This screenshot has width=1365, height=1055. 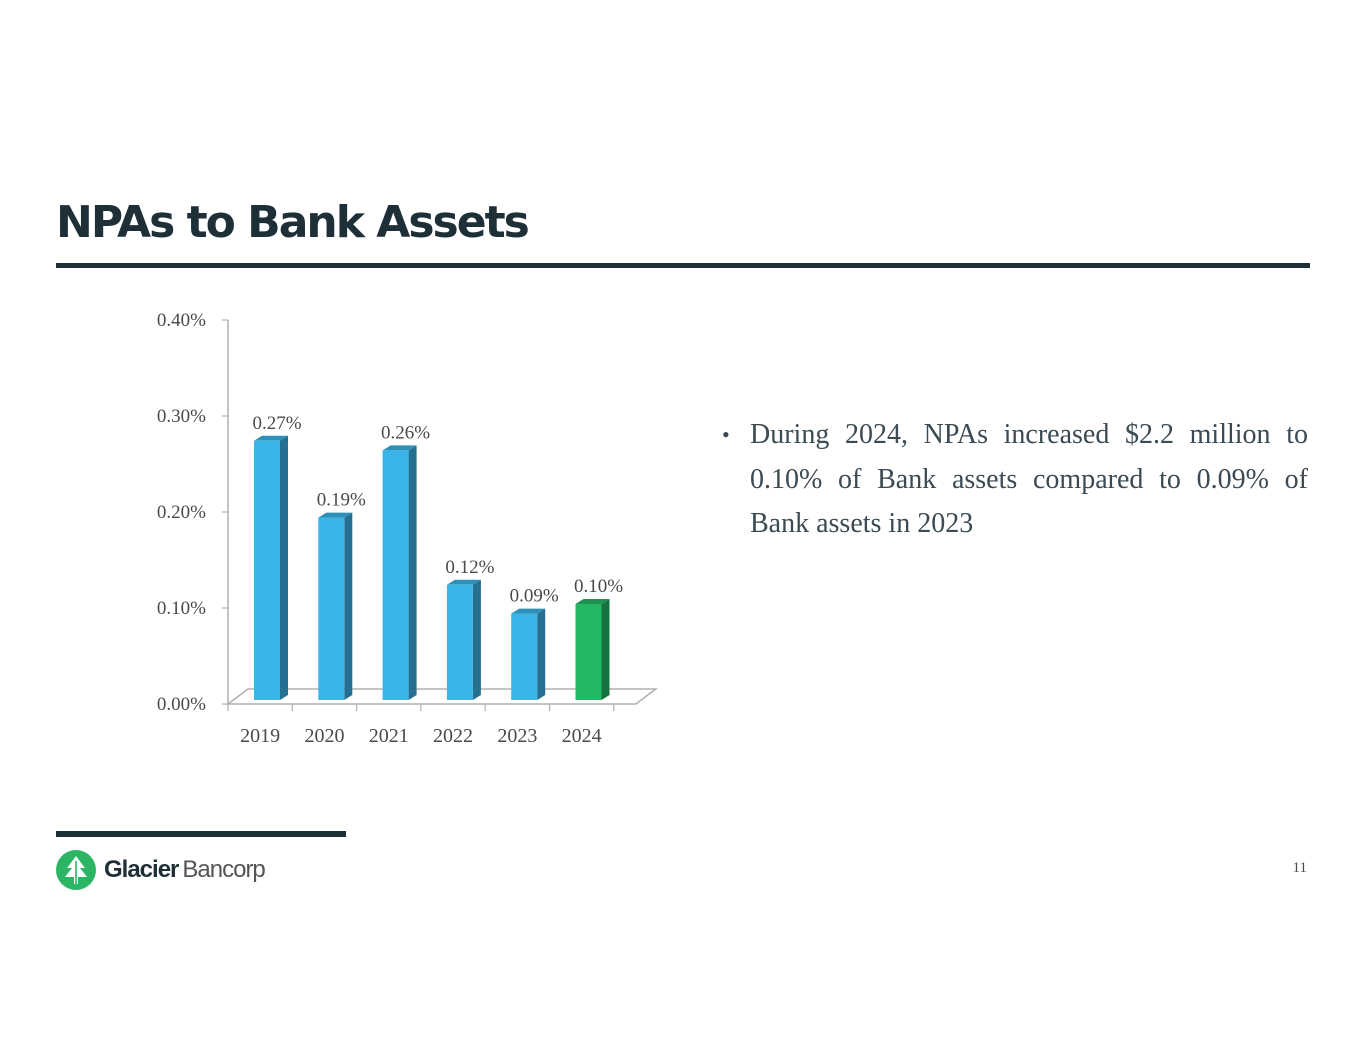 What do you see at coordinates (605, 649) in the screenshot?
I see `bar-side-2024` at bounding box center [605, 649].